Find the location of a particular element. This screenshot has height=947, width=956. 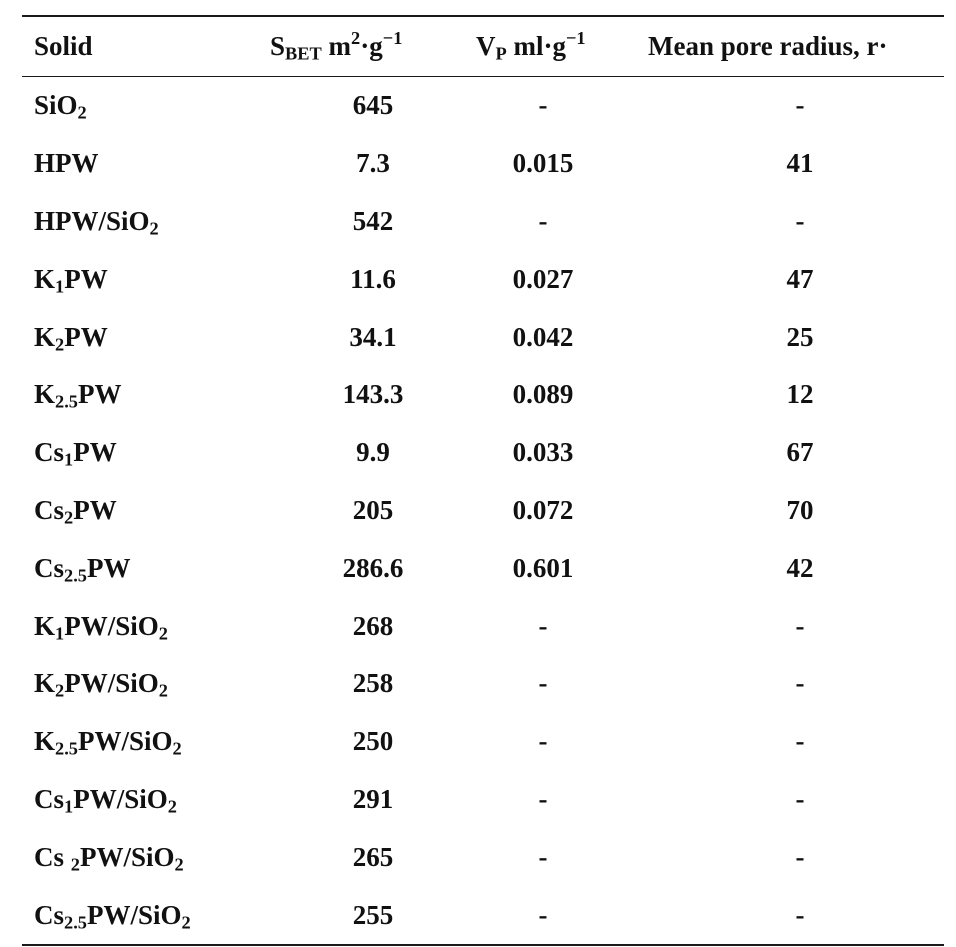

cell-radius: 41 is located at coordinates (800, 163).